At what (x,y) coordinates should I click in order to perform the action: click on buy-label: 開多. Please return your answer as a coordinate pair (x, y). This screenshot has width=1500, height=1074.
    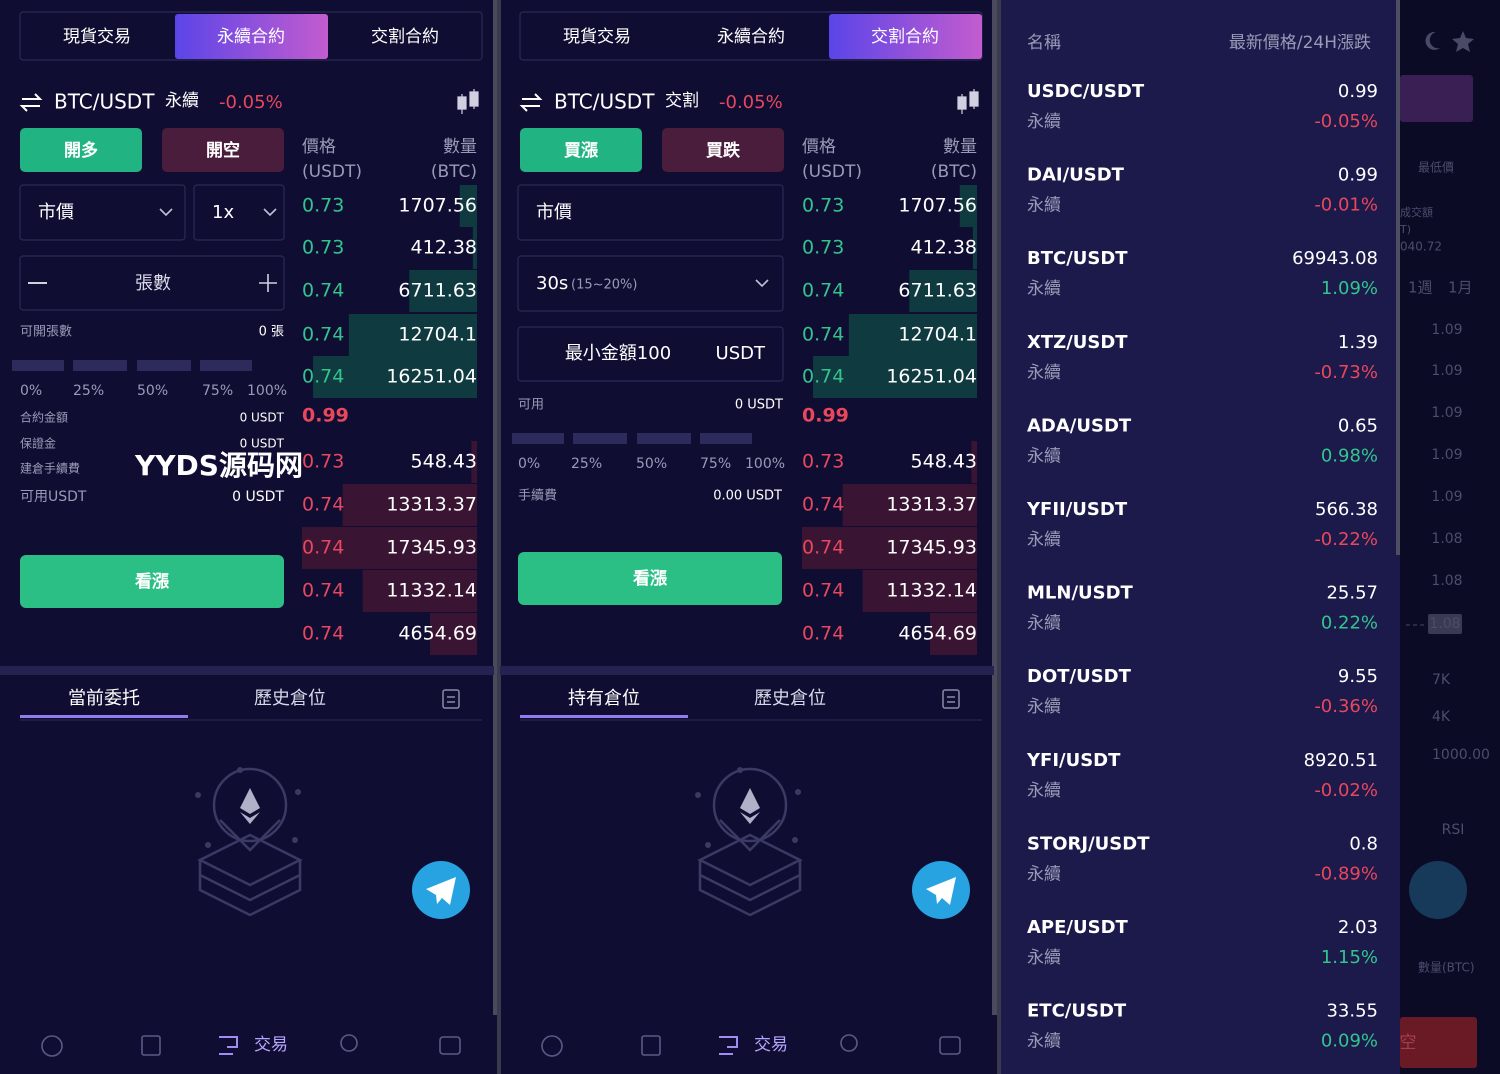
    Looking at the image, I should click on (81, 150).